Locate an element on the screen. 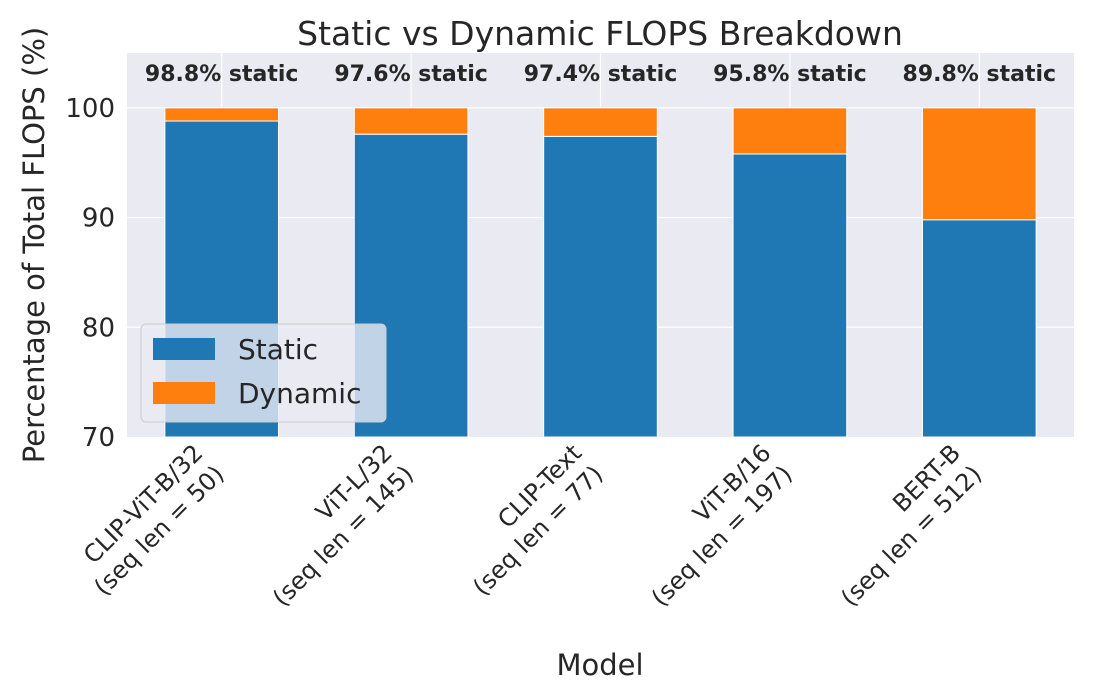 The height and width of the screenshot is (700, 1100). y-axis-ticks: 70 80 90 100 is located at coordinates (90, 273).